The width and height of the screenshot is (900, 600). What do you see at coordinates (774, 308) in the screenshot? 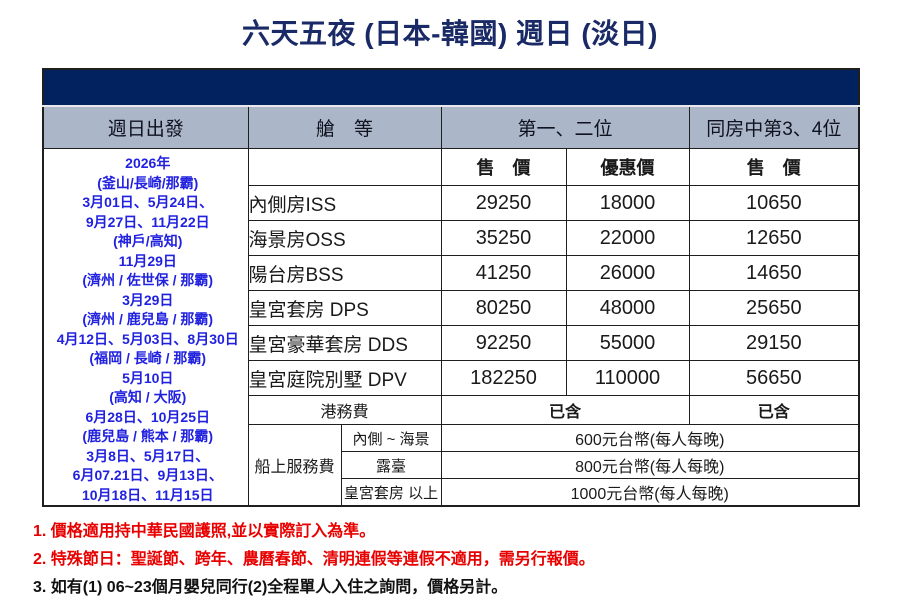
I see `cabin-third-fourth-price: 25650` at bounding box center [774, 308].